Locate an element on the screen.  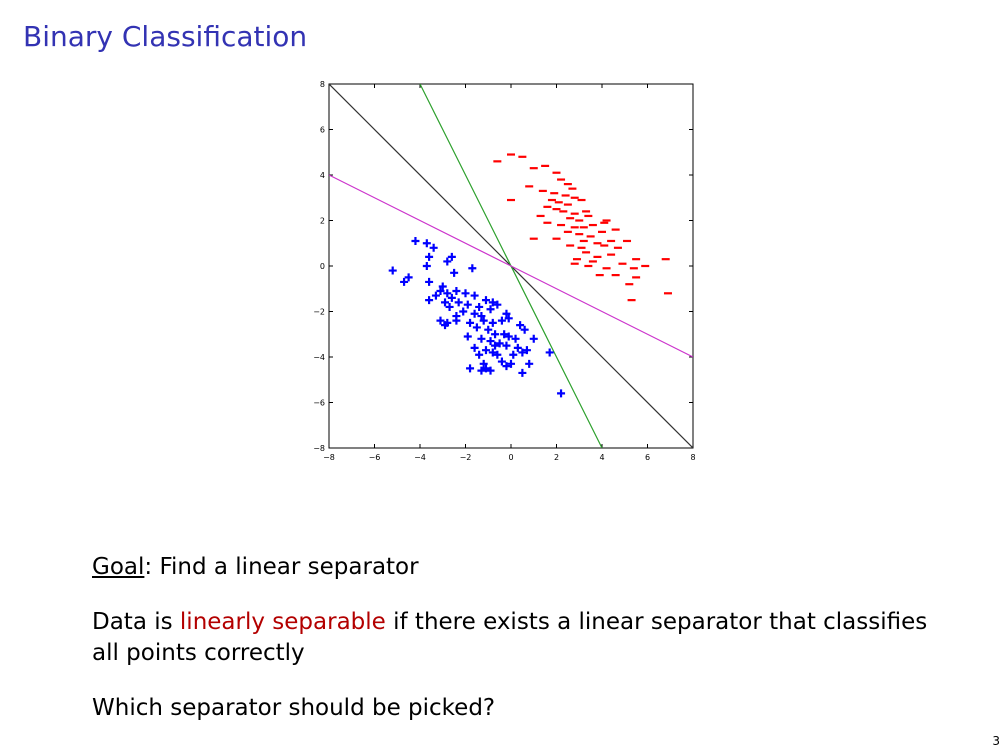
x-tick-label: −4 is located at coordinates (420, 457).